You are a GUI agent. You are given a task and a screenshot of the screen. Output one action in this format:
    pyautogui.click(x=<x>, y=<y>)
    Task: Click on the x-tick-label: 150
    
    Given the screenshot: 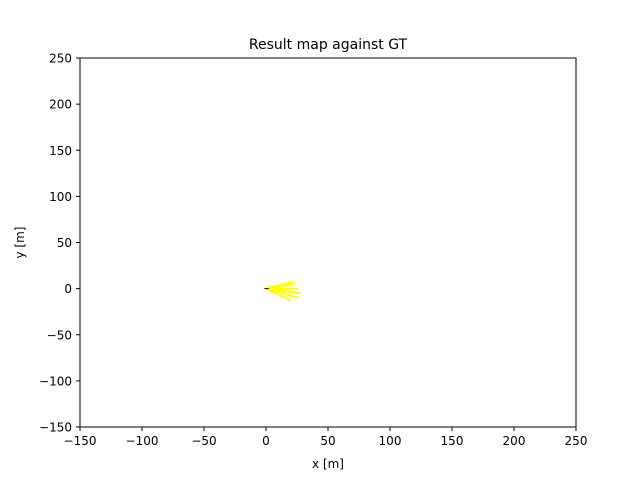 What is the action you would take?
    pyautogui.click(x=452, y=441)
    